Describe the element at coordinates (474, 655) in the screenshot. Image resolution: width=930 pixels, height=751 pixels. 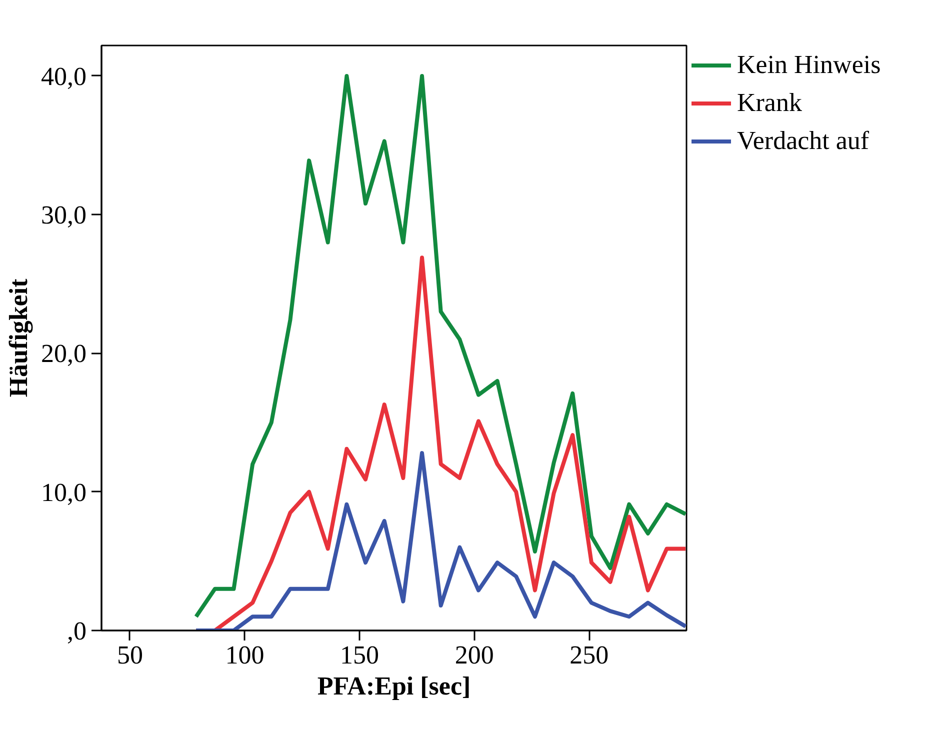
I see `x-tick-label: 200` at that location.